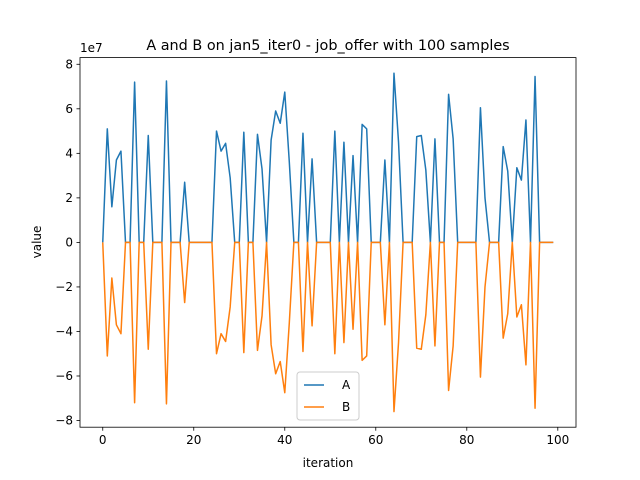  Describe the element at coordinates (328, 463) in the screenshot. I see `x-axis-label: iteration` at that location.